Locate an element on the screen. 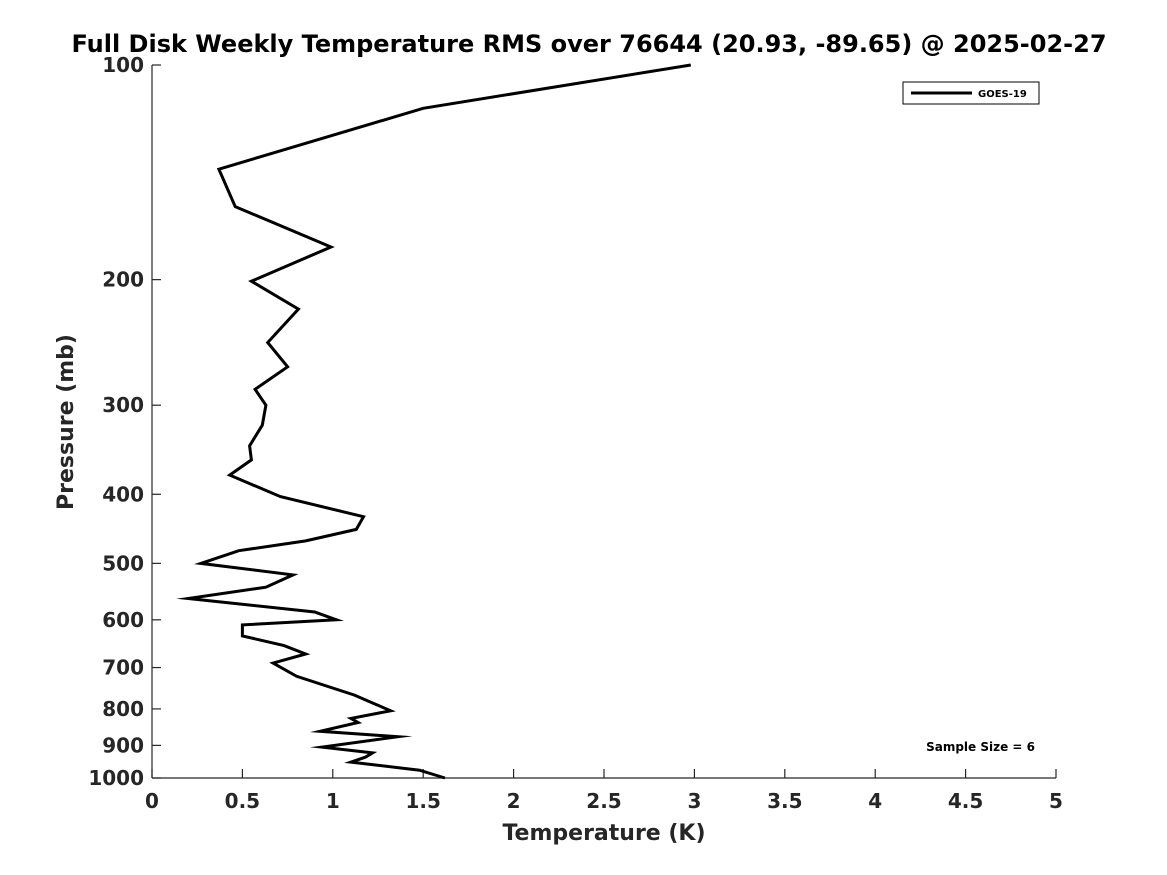 The height and width of the screenshot is (875, 1167). y-tick-label: 600 is located at coordinates (123, 620).